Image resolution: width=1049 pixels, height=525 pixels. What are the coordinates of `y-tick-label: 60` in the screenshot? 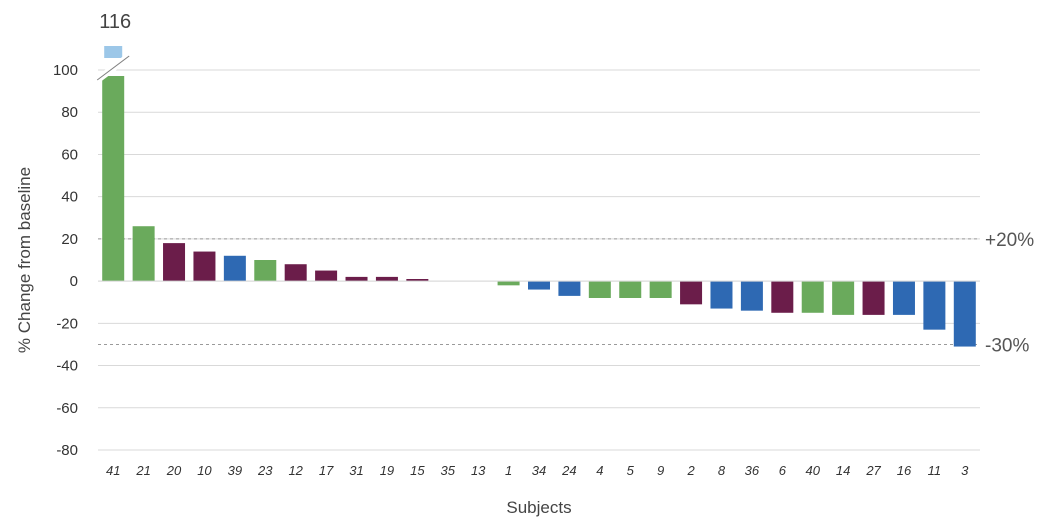 It's located at (69, 154).